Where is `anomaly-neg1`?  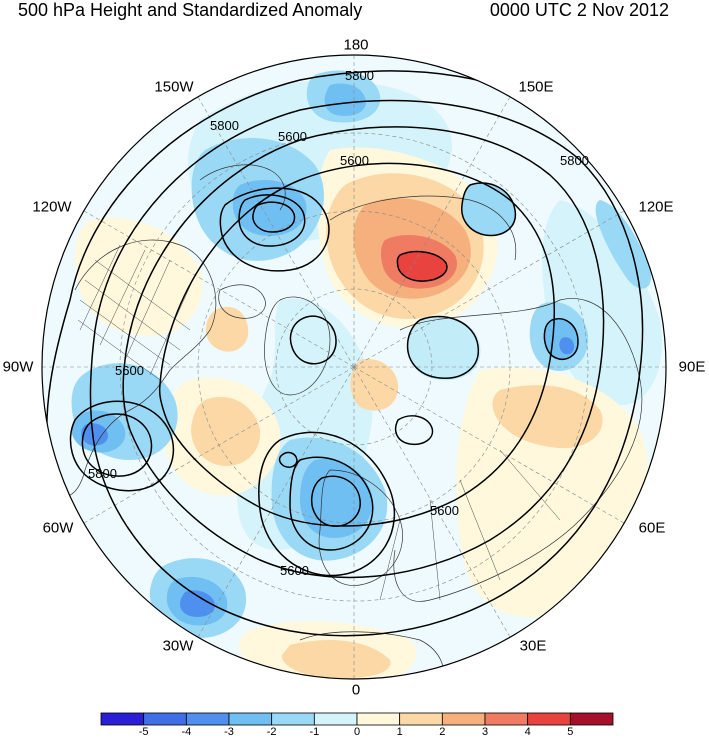 anomaly-neg1 is located at coordinates (444, 348).